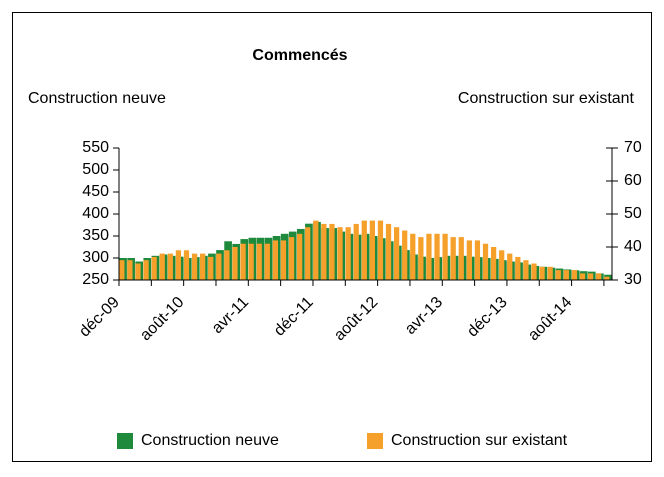 Image resolution: width=664 pixels, height=477 pixels. What do you see at coordinates (299, 55) in the screenshot?
I see `chart-title: Commencés` at bounding box center [299, 55].